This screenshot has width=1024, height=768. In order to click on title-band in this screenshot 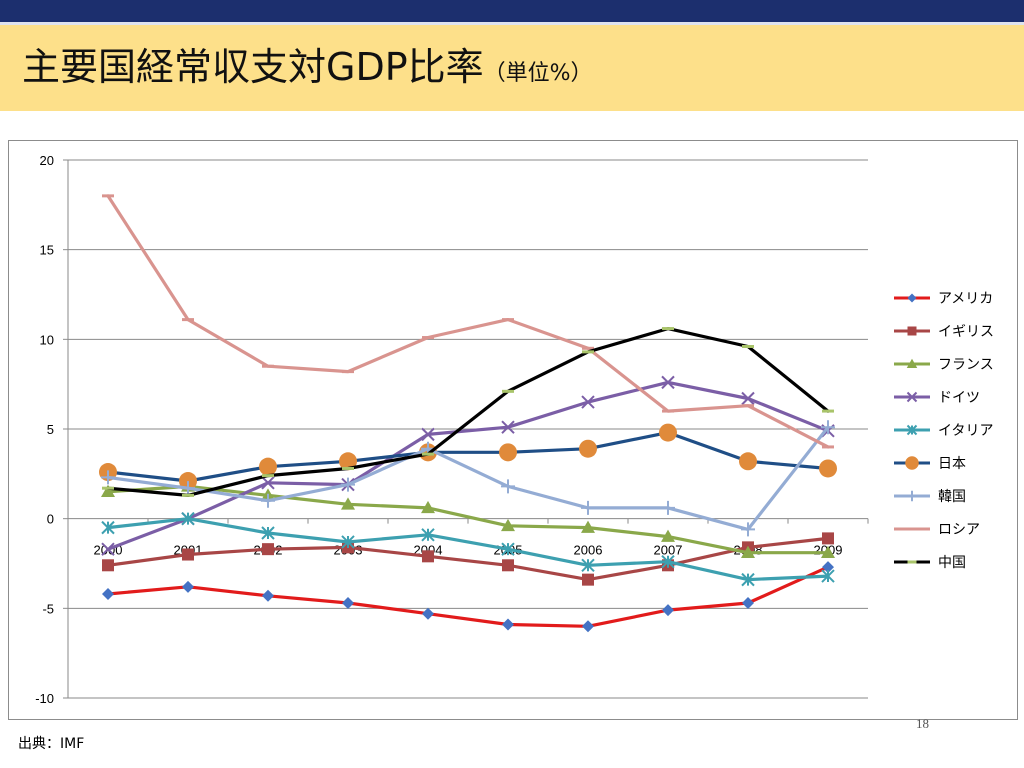, I will do `click(512, 68)`.